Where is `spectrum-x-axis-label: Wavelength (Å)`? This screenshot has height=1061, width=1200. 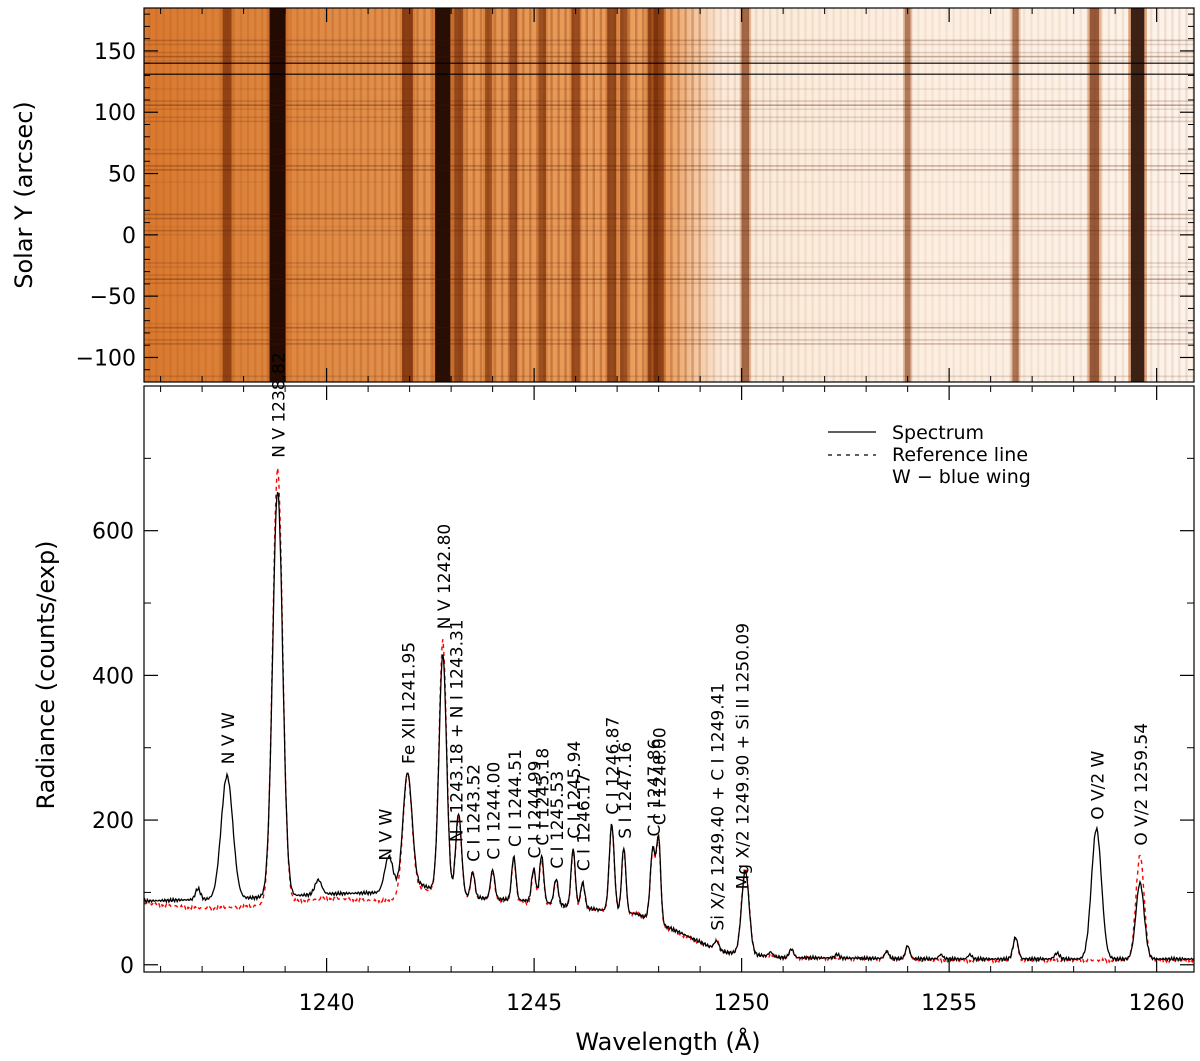
spectrum-x-axis-label: Wavelength (Å) is located at coordinates (667, 1041).